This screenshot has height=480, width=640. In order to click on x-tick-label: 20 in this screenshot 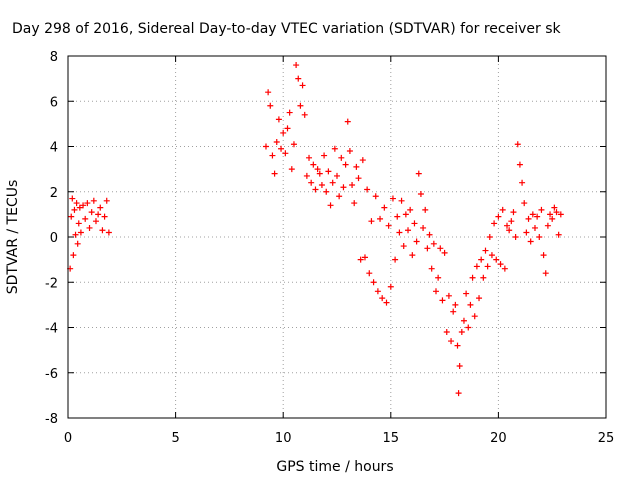, I will do `click(498, 438)`.